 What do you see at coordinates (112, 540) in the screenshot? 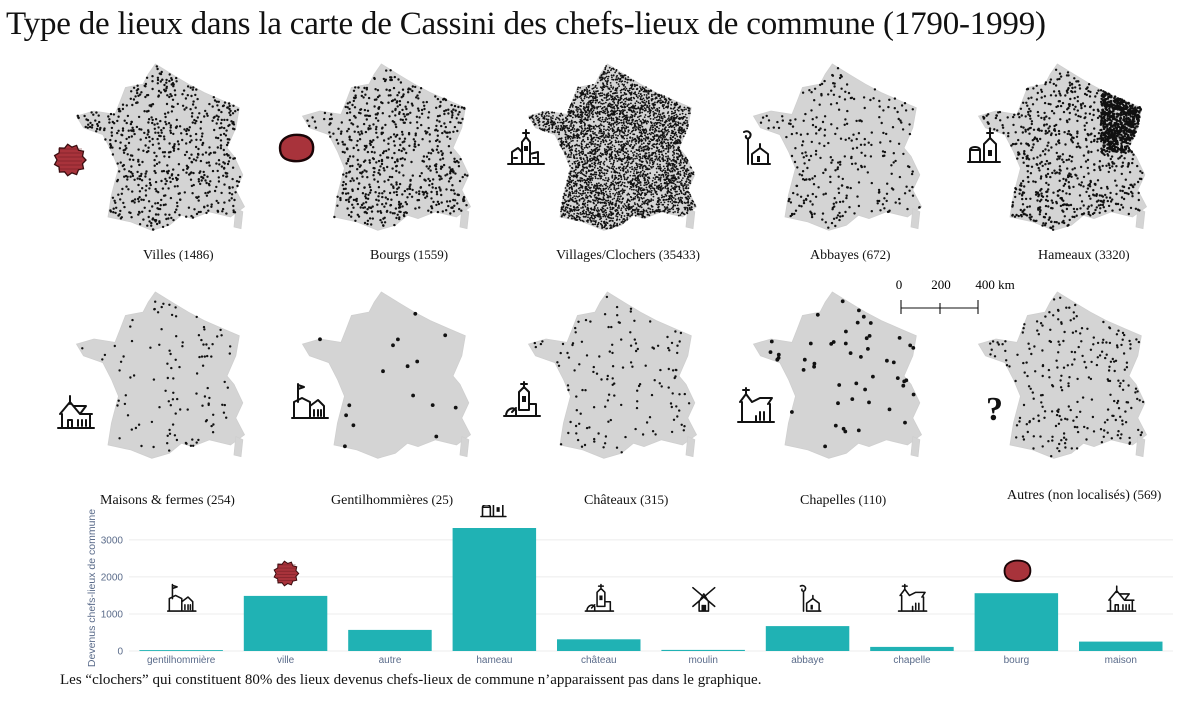
I see `y-tick-label: 3000` at bounding box center [112, 540].